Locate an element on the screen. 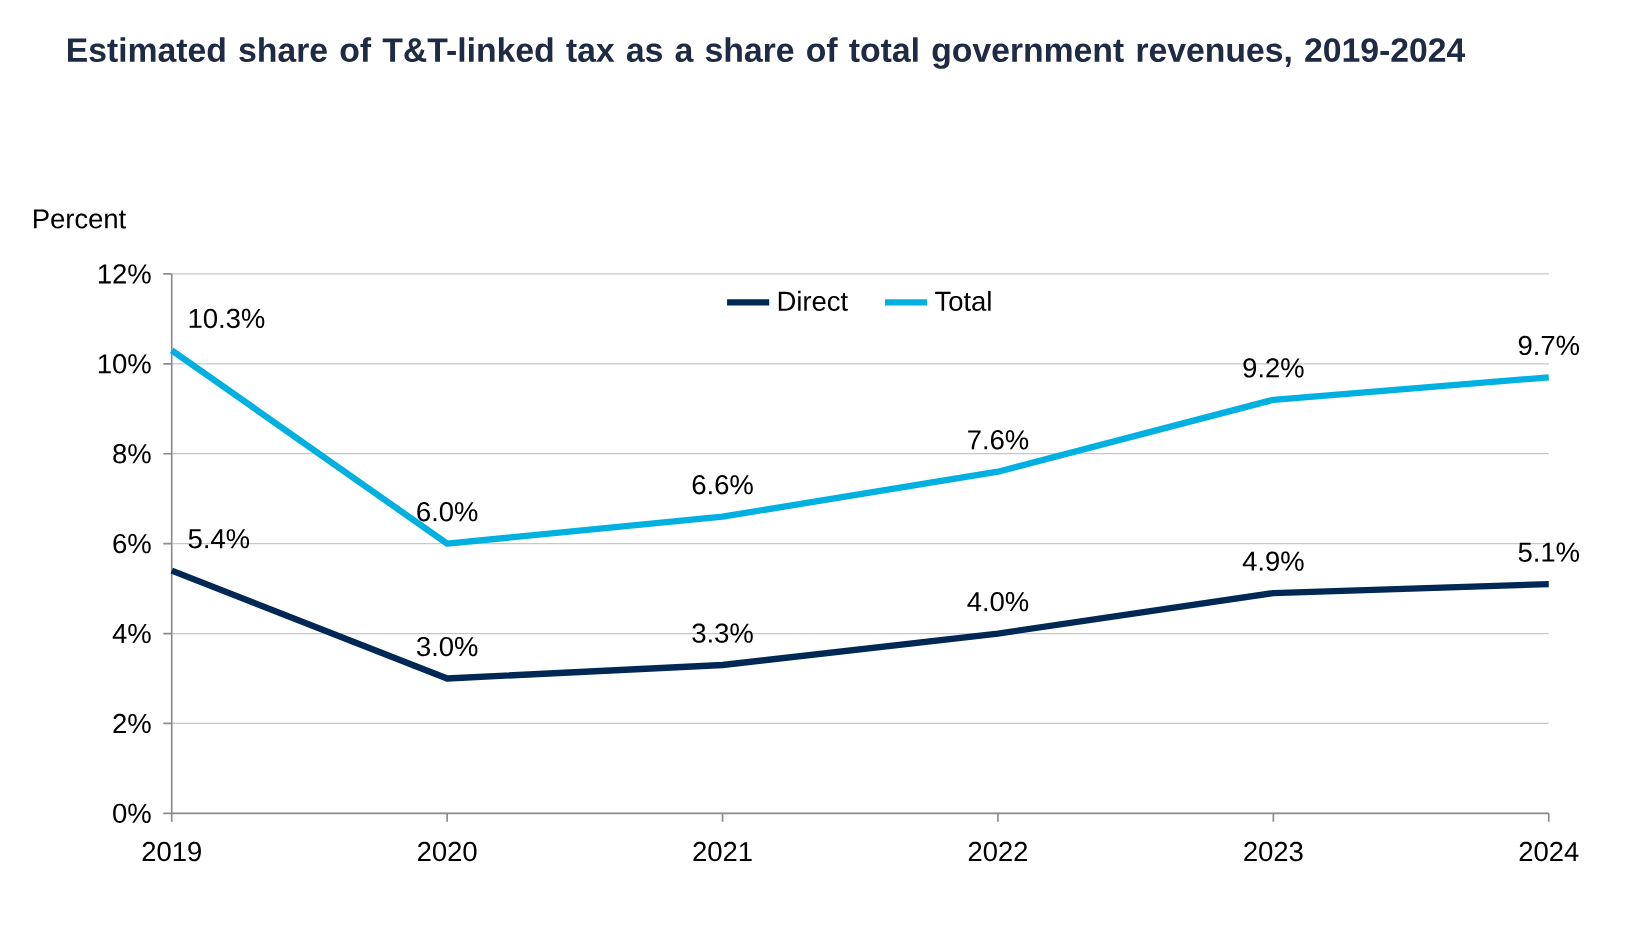  y-tick-label: 8% is located at coordinates (132, 453).